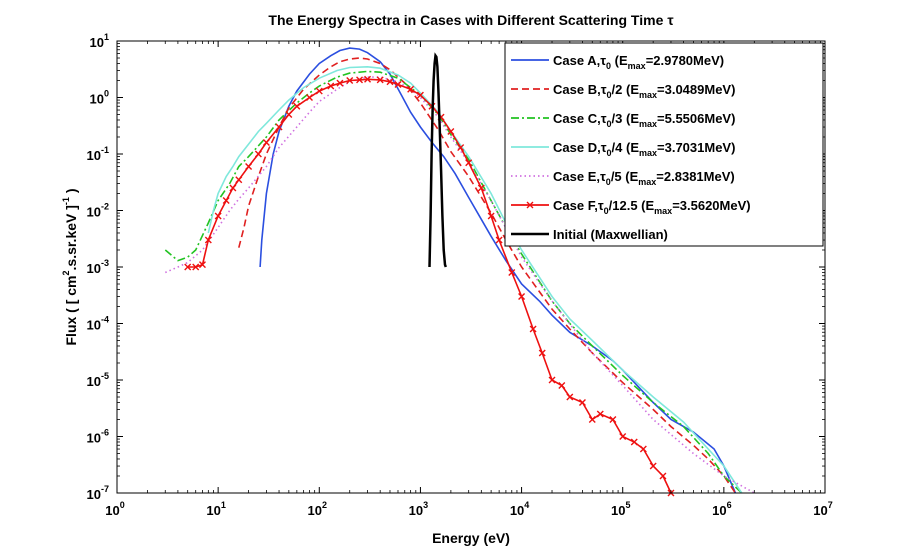 The width and height of the screenshot is (912, 554). I want to click on legend-label-2: Case C,τ0/3 (Emax=5.5506MeV), so click(644, 120).